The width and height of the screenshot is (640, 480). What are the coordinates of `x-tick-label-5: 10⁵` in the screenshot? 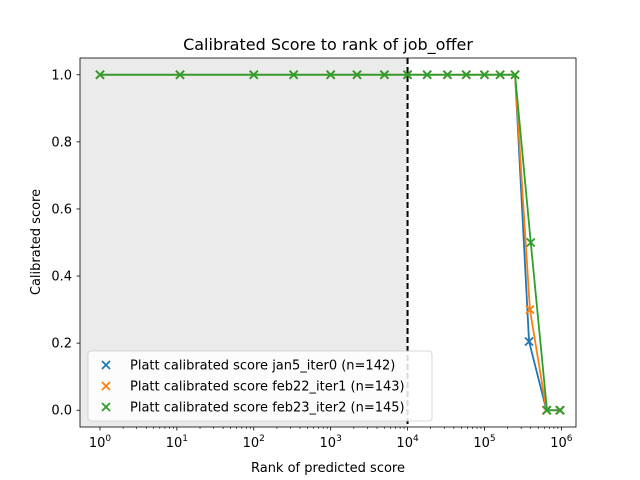 It's located at (484, 442).